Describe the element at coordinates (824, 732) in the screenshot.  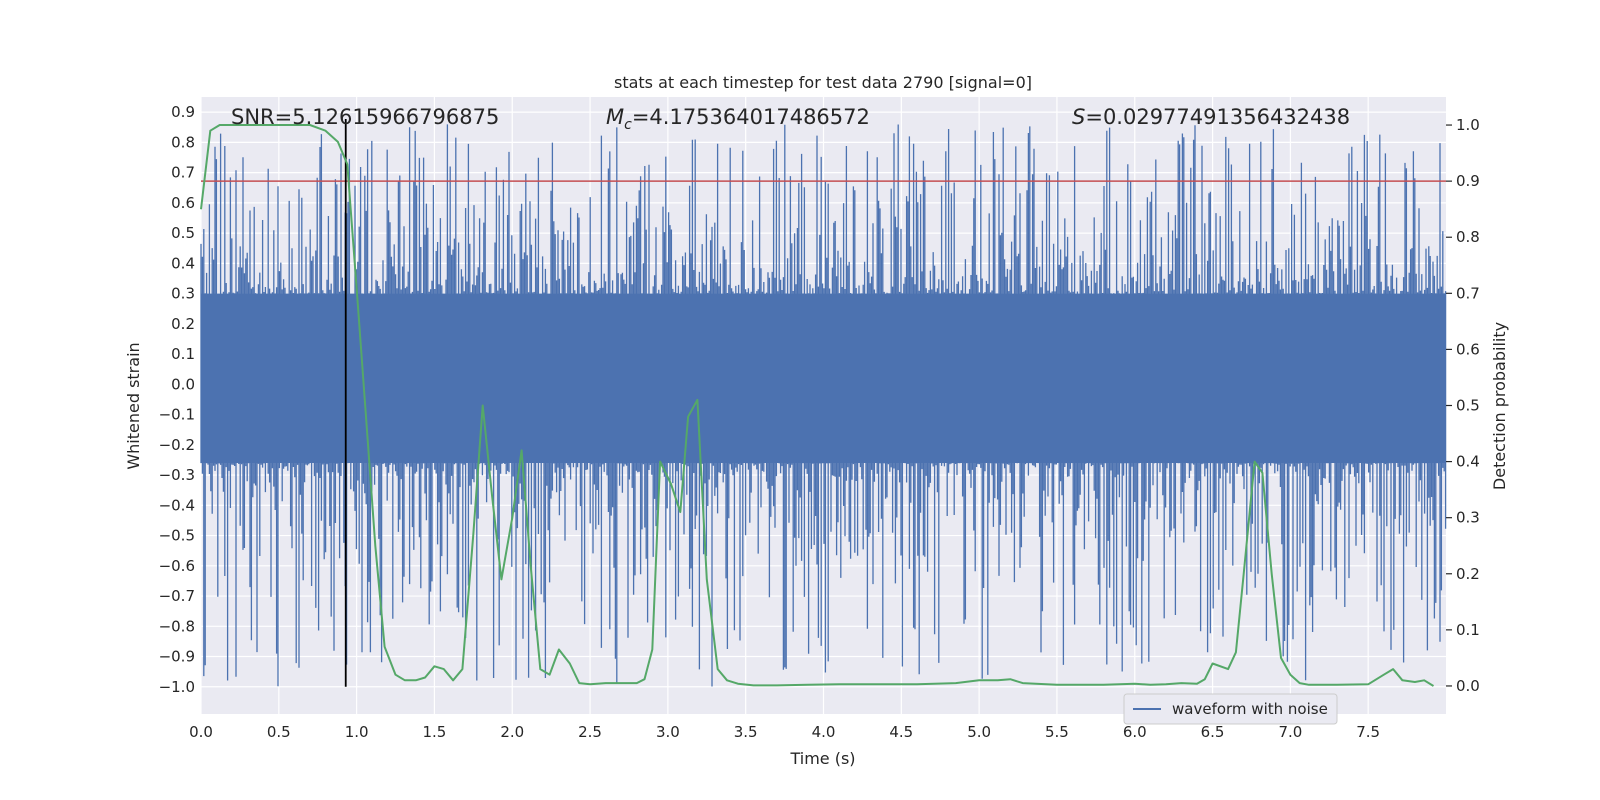
I see `x-tick-label: 4.0` at that location.